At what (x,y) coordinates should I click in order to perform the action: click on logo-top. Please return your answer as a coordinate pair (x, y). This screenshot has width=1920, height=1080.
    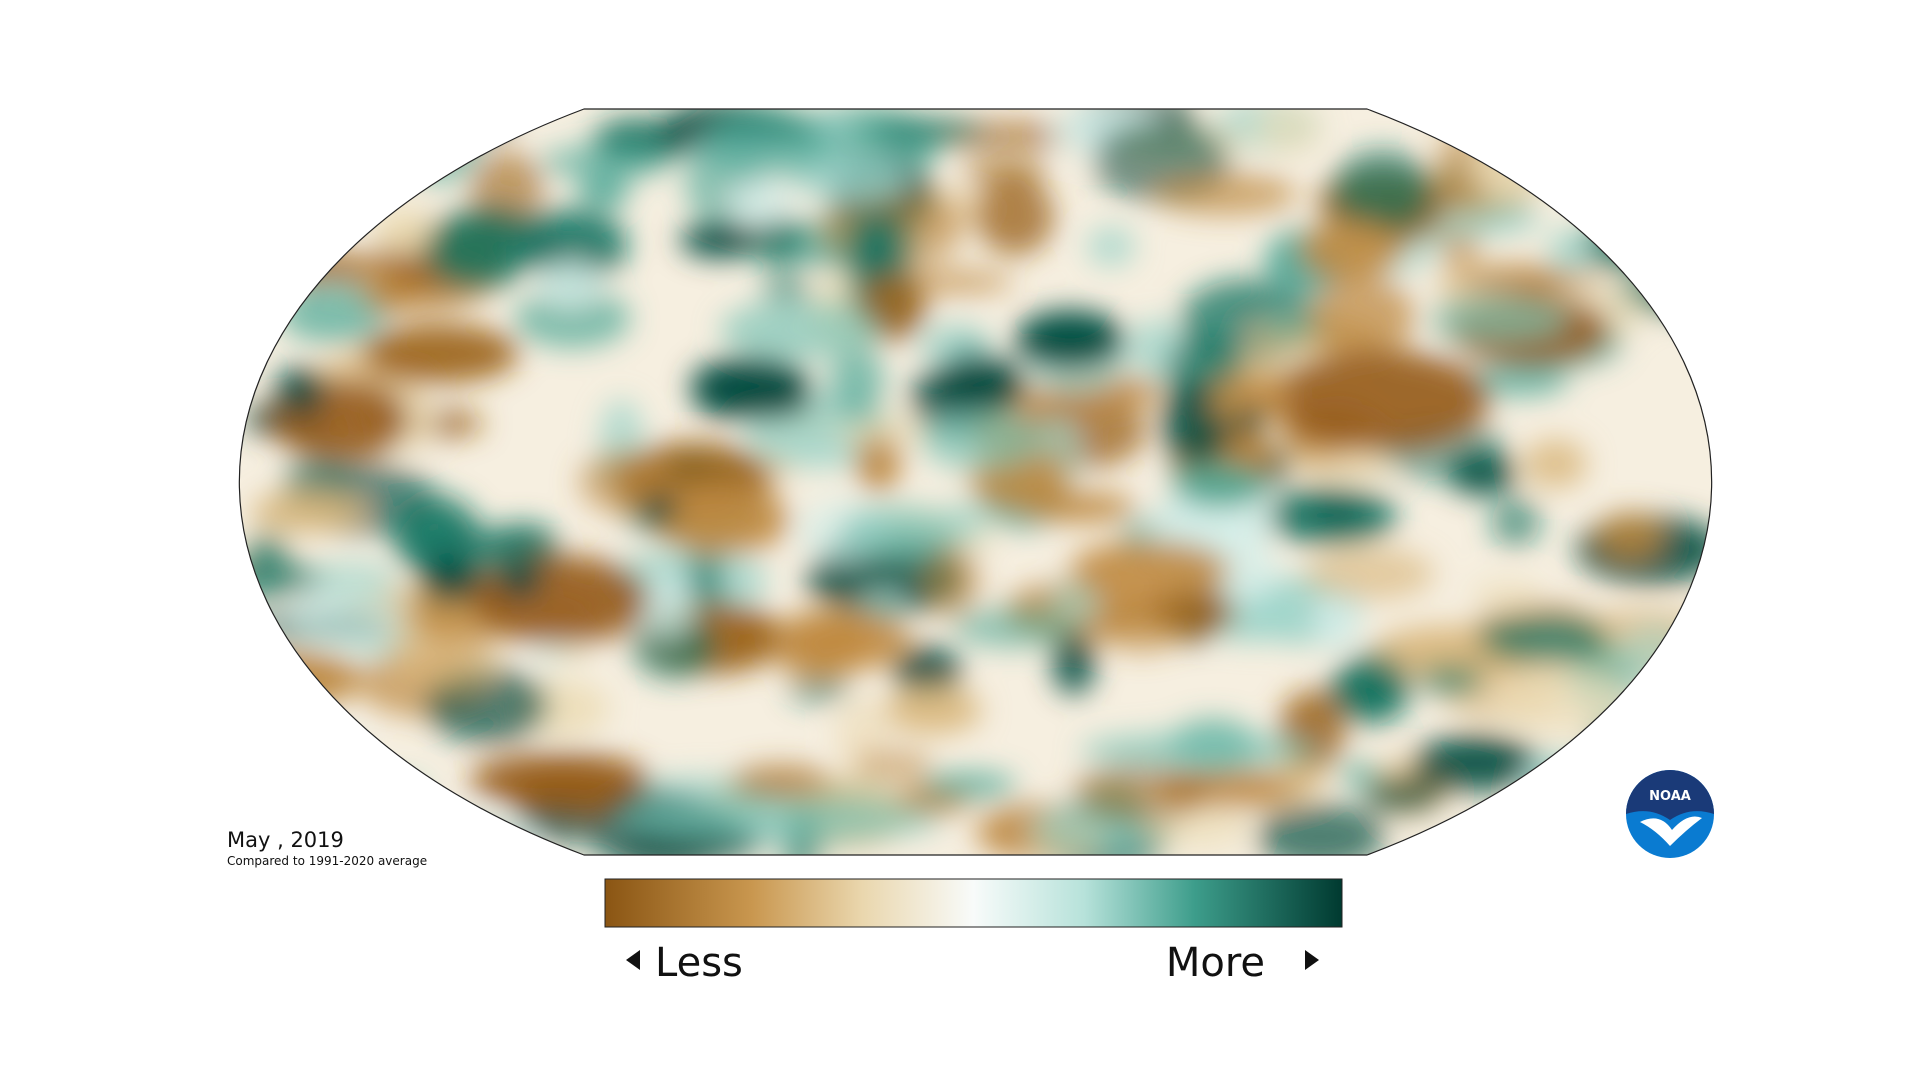
    Looking at the image, I should click on (1670, 795).